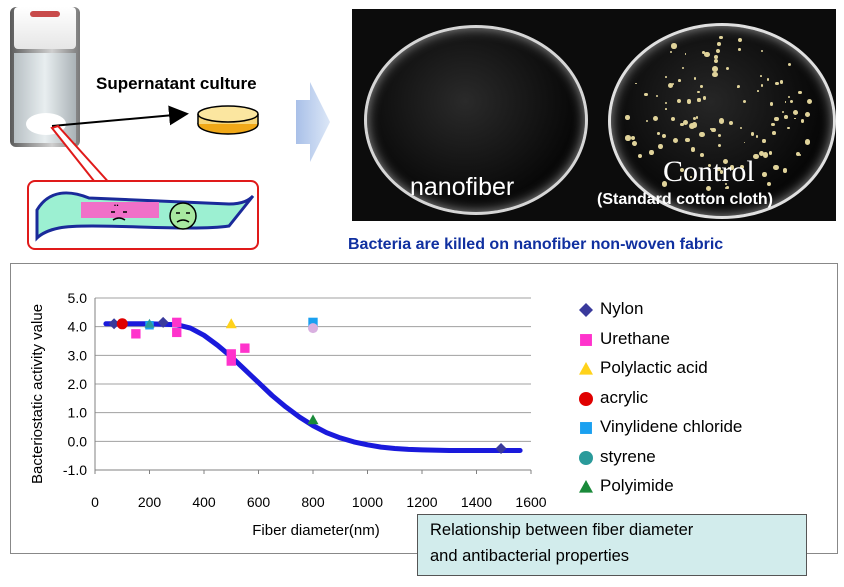  I want to click on x-axis-label: Fiber diameter(nm), so click(316, 530).